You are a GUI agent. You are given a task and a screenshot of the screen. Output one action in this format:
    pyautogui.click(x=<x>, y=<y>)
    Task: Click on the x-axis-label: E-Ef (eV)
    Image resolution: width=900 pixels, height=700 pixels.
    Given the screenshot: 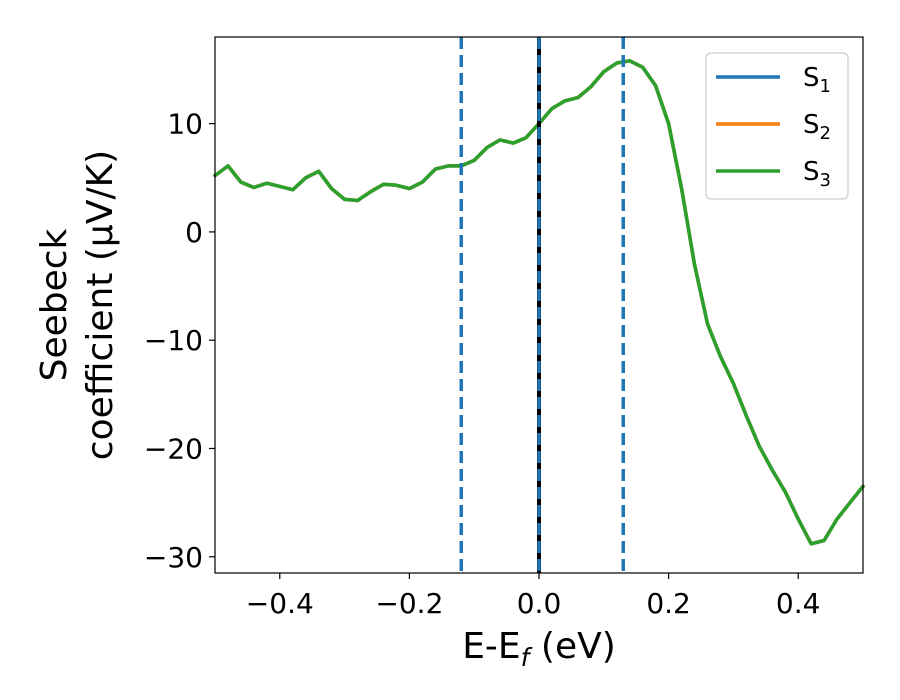 What is the action you would take?
    pyautogui.click(x=539, y=649)
    